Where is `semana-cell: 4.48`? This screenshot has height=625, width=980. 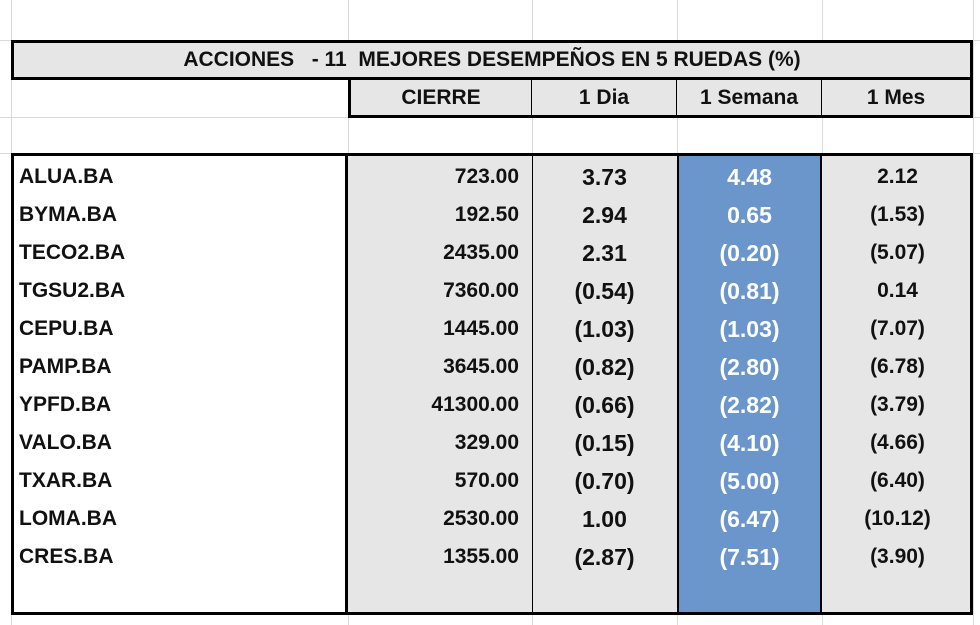
semana-cell: 4.48 is located at coordinates (749, 177).